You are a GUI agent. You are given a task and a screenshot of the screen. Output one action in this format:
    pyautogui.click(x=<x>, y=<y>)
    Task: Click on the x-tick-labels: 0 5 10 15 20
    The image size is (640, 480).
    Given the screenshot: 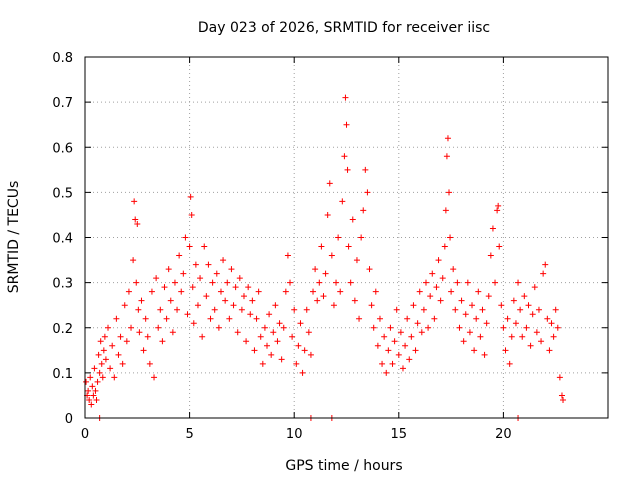 What is the action you would take?
    pyautogui.click(x=296, y=434)
    